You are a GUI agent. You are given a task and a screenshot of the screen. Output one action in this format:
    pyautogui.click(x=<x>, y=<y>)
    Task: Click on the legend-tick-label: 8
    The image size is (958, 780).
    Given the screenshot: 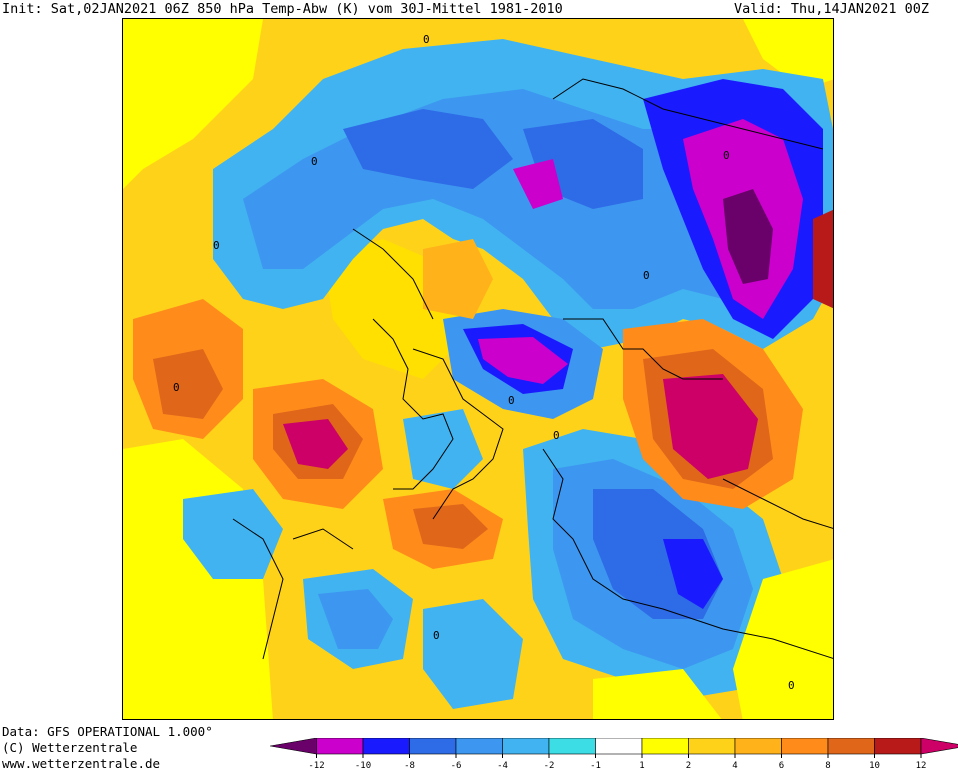 What is the action you would take?
    pyautogui.click(x=827, y=766)
    